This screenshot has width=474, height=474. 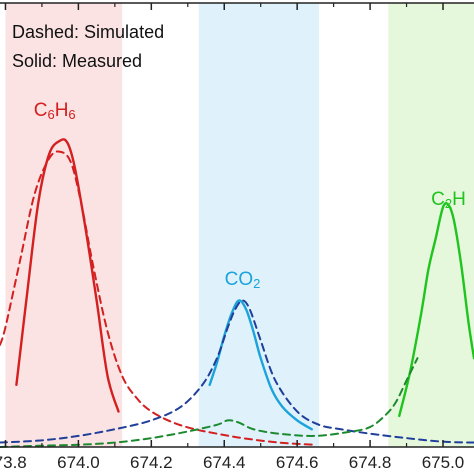 What do you see at coordinates (88, 32) in the screenshot?
I see `legend-dashed-text: Dashed: Simulated` at bounding box center [88, 32].